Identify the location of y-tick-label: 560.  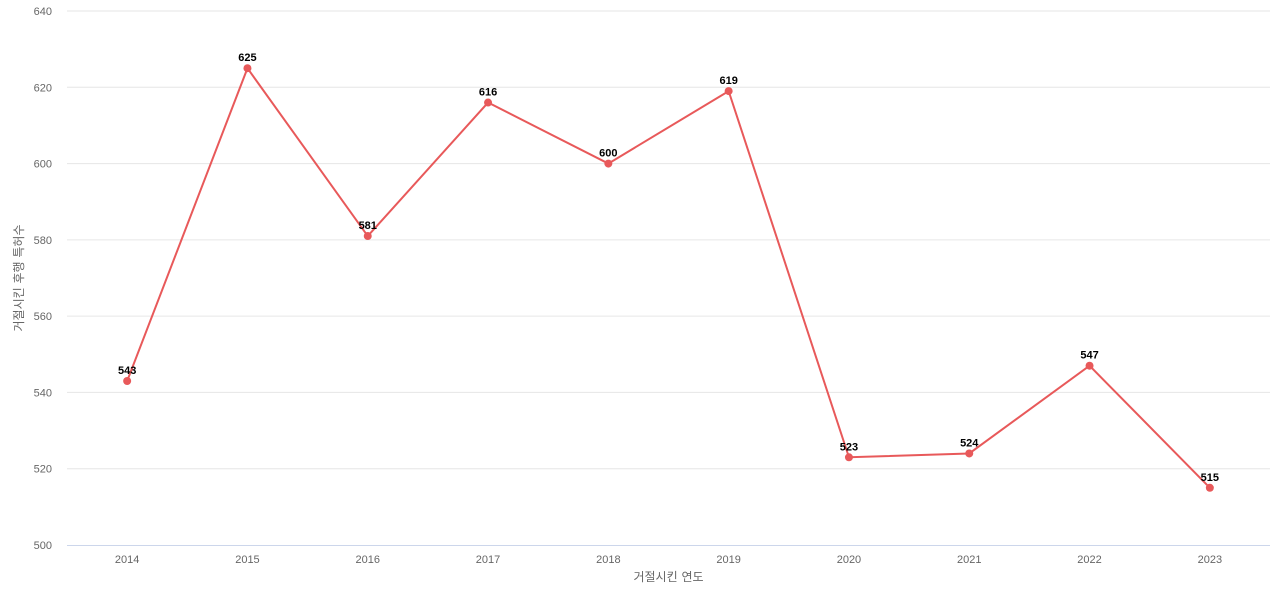
(43, 317).